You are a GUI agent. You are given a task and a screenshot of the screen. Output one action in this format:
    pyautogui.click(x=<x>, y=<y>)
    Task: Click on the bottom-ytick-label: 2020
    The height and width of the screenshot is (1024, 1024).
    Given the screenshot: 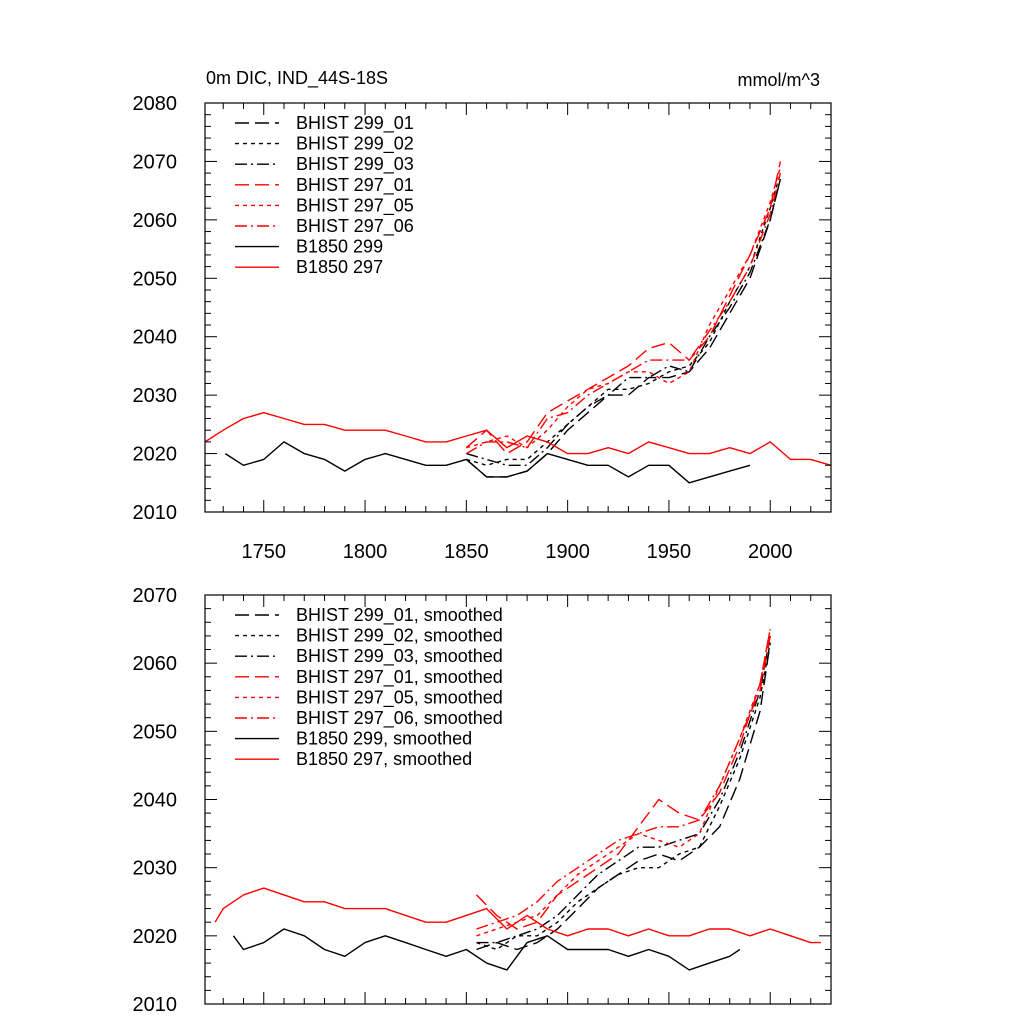 What is the action you would take?
    pyautogui.click(x=155, y=937)
    